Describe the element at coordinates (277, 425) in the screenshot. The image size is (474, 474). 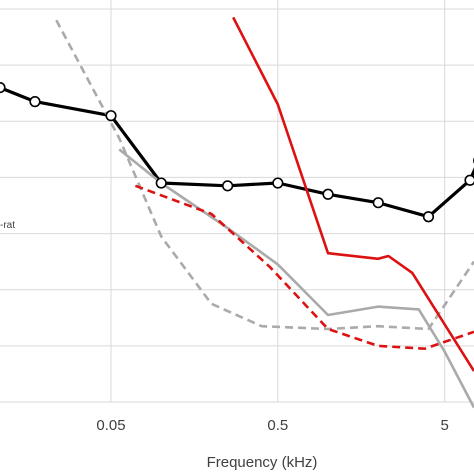
I see `x-tick-label: 0.5` at that location.